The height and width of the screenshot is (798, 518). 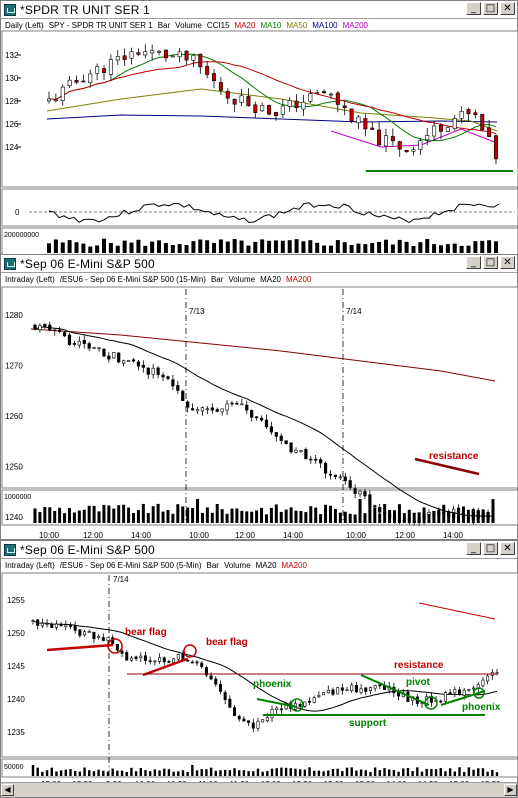 I want to click on scroll-right-button: ▶, so click(x=510, y=790).